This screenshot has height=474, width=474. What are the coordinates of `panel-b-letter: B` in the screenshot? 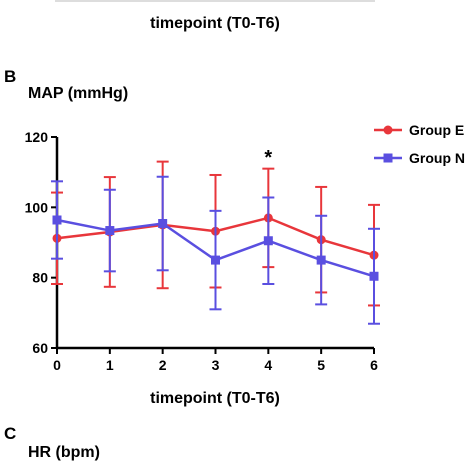 It's located at (10, 76).